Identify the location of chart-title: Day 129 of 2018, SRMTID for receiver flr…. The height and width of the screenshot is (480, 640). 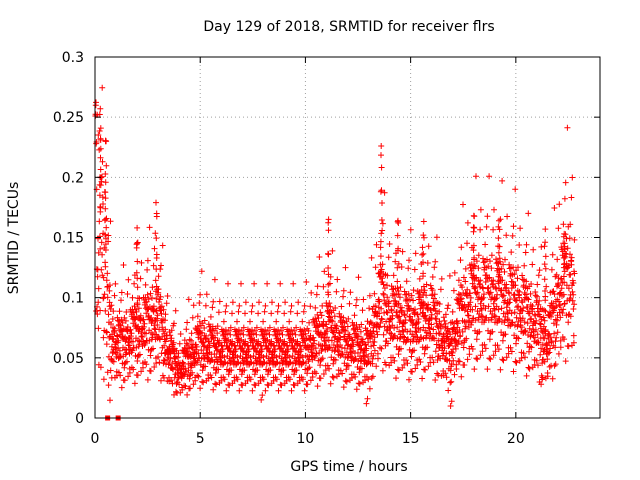
(348, 27).